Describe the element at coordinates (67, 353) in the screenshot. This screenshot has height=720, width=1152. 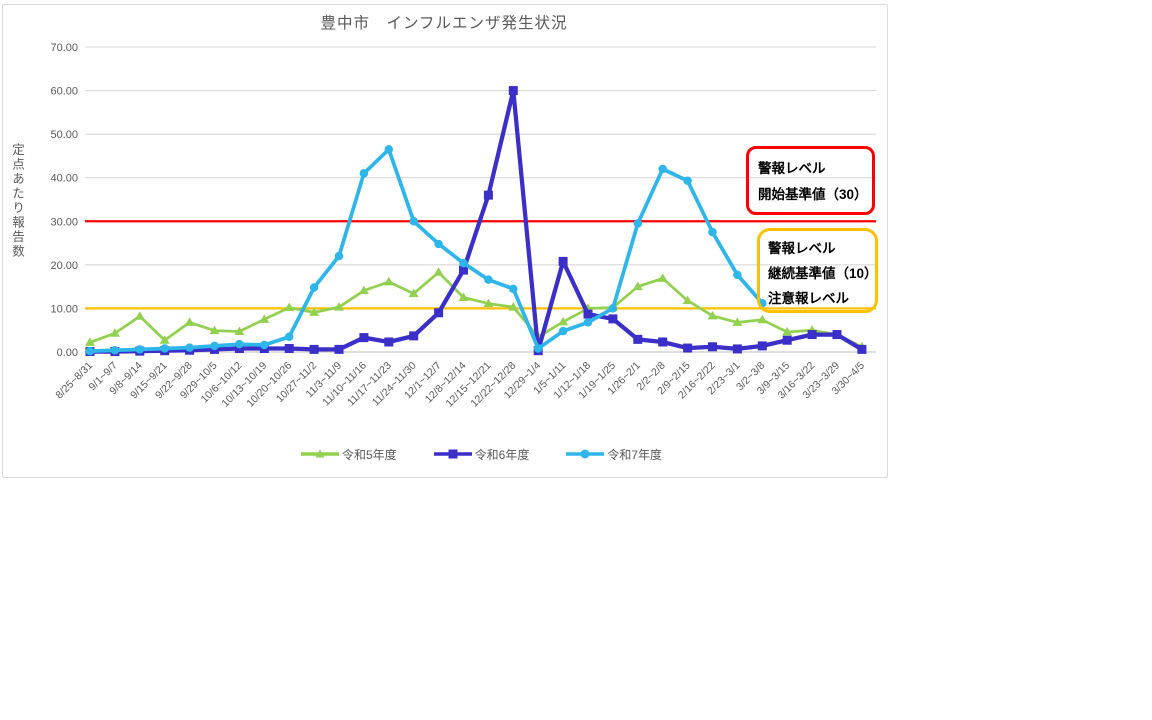
I see `y-tick-label: 0.00` at that location.